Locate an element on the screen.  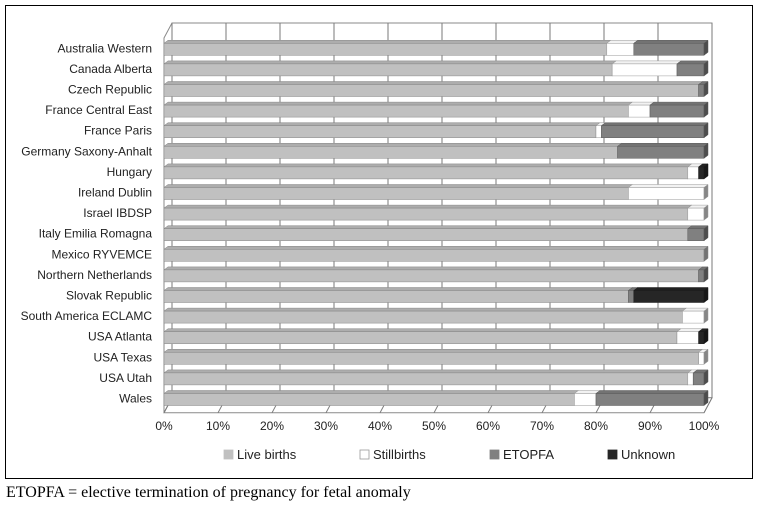
legend-label: Stillbirths is located at coordinates (399, 454).